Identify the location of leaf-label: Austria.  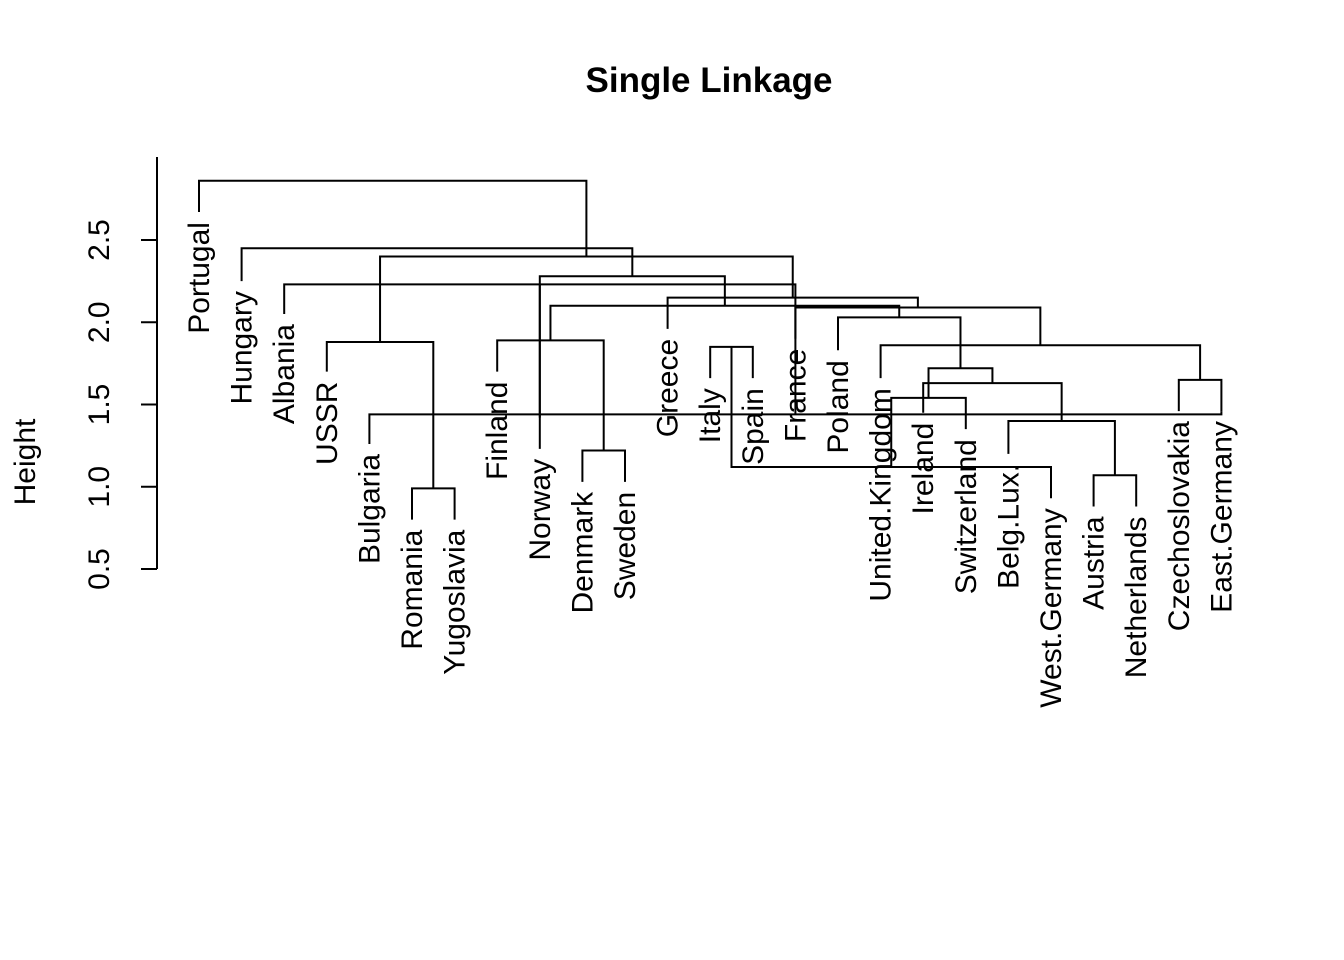
(1094, 563).